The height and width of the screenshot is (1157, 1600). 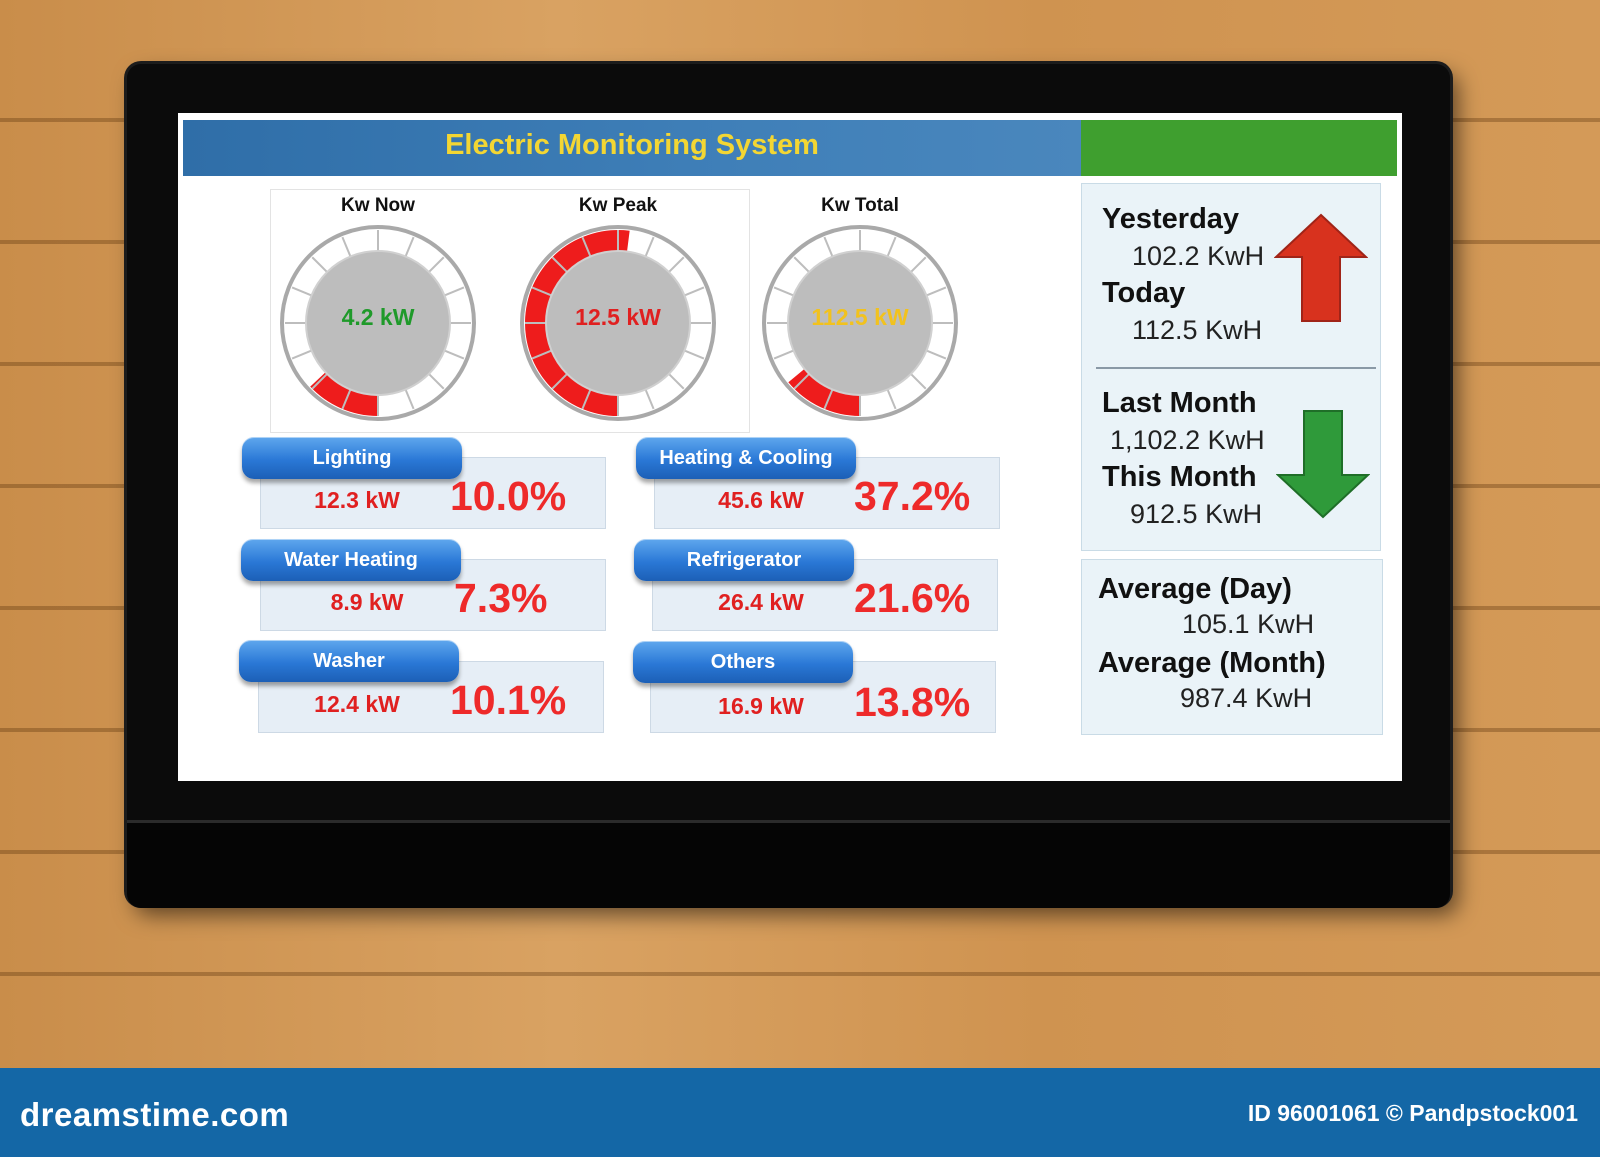 What do you see at coordinates (1196, 514) in the screenshot?
I see `this-month-value: 912.5 KwH` at bounding box center [1196, 514].